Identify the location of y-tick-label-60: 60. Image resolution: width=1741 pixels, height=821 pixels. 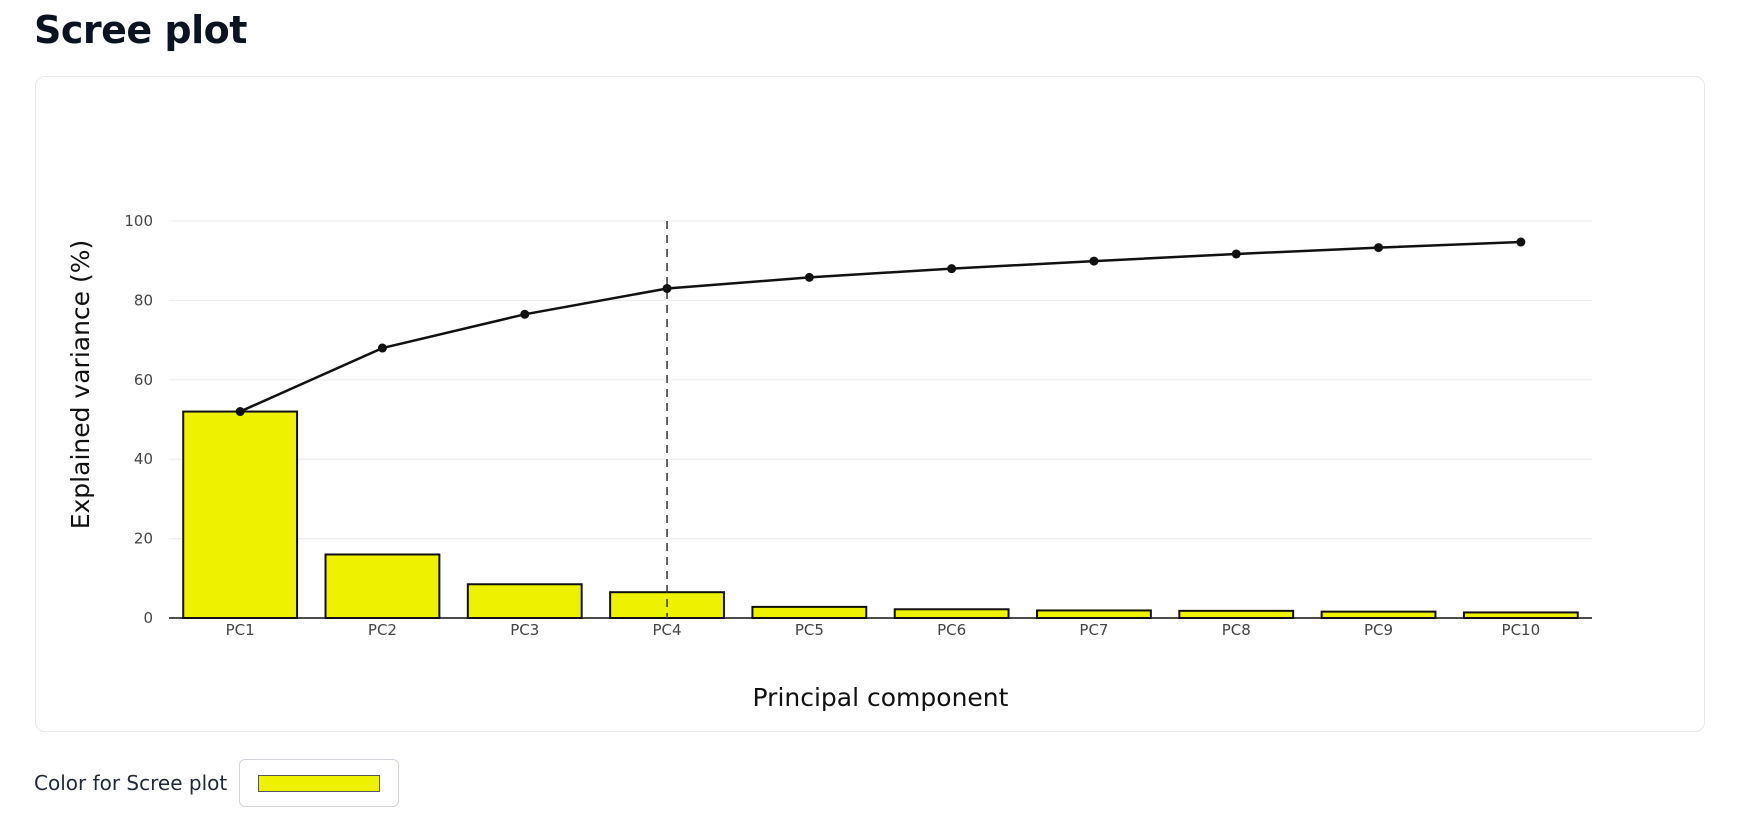
(143, 380).